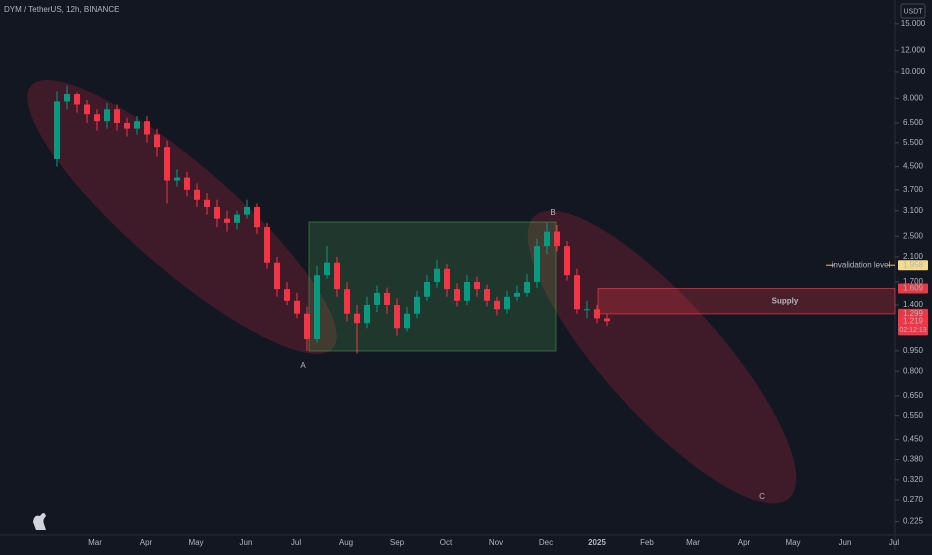 The image size is (932, 555). Describe the element at coordinates (61, 9) in the screenshot. I see `chart-title: DYM / TetherUS, 12h, BINANCE` at that location.